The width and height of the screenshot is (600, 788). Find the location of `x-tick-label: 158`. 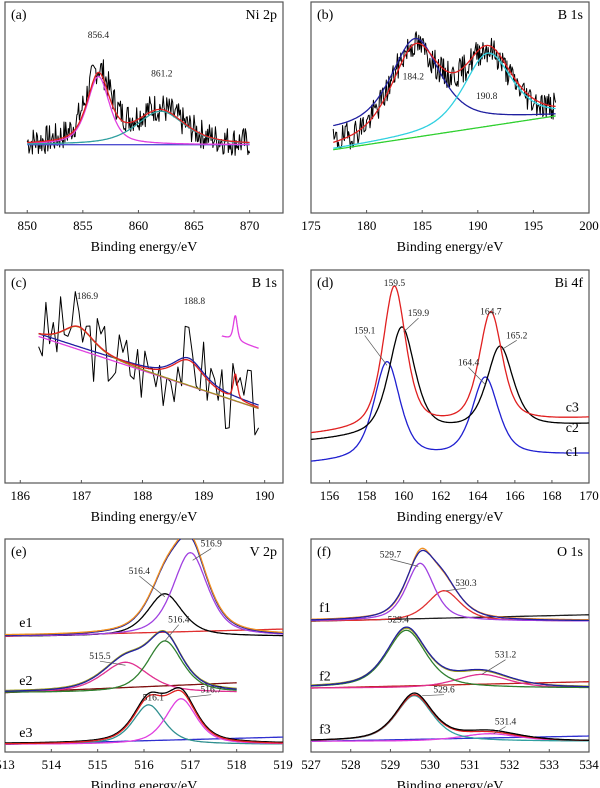

x-tick-label: 158 is located at coordinates (367, 495).